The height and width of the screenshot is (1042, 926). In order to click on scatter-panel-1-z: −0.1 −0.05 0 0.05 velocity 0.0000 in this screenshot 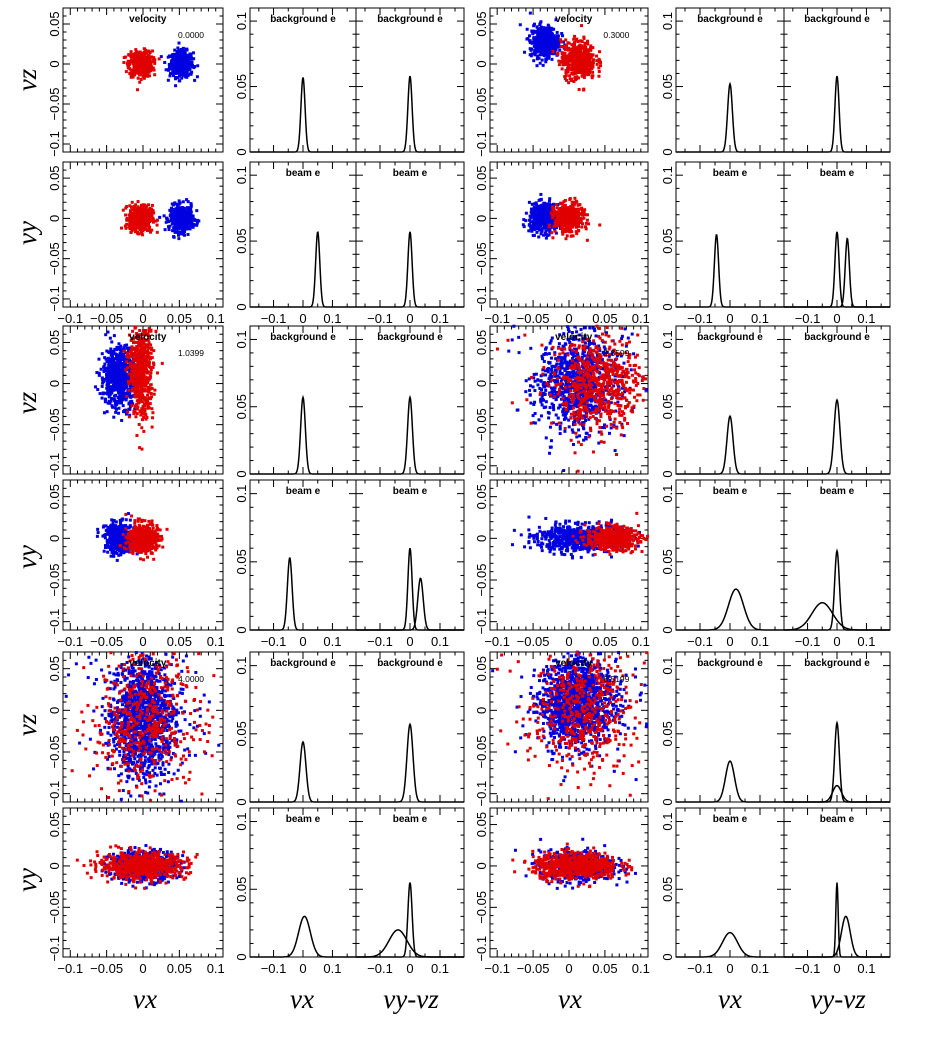, I will do `click(135, 82)`.